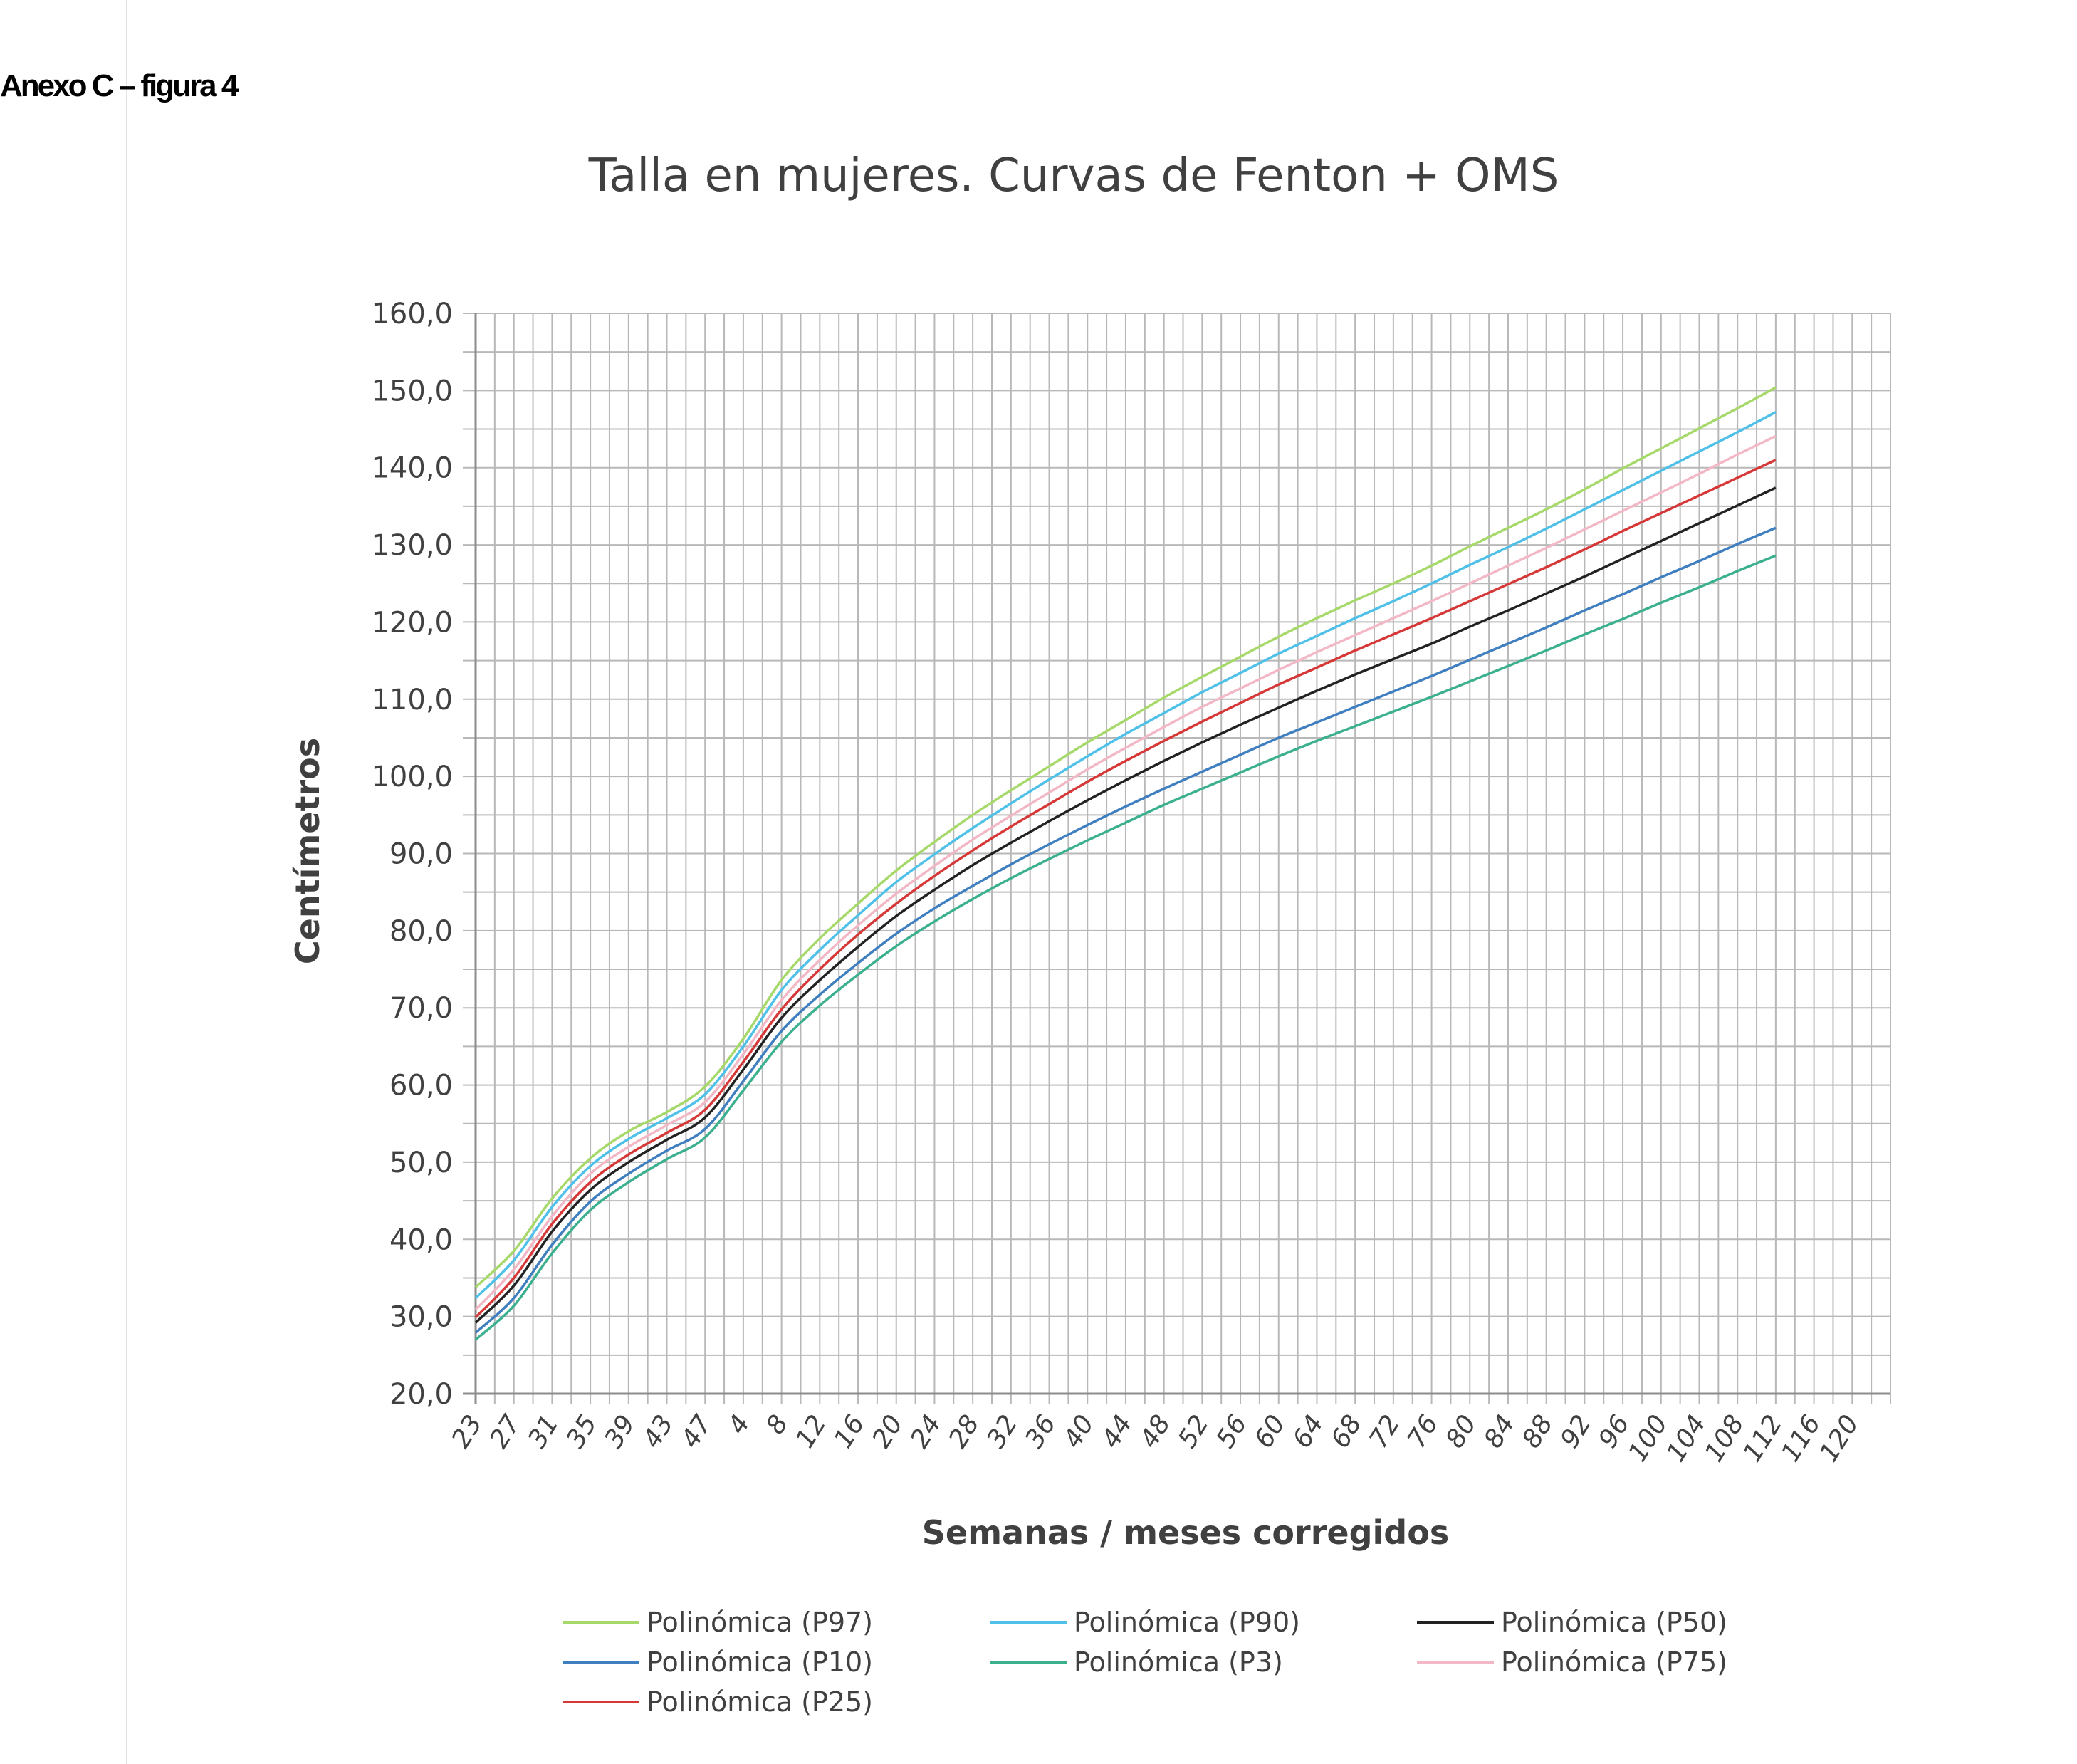  I want to click on y-axis-title: Centímetros, so click(307, 851).